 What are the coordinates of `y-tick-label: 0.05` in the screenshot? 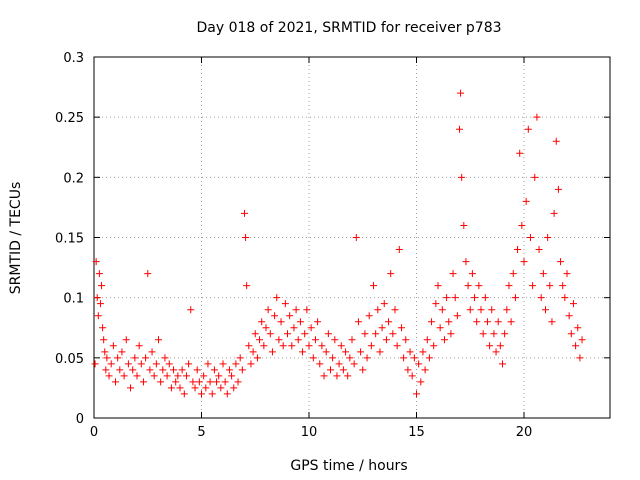 It's located at (69, 359).